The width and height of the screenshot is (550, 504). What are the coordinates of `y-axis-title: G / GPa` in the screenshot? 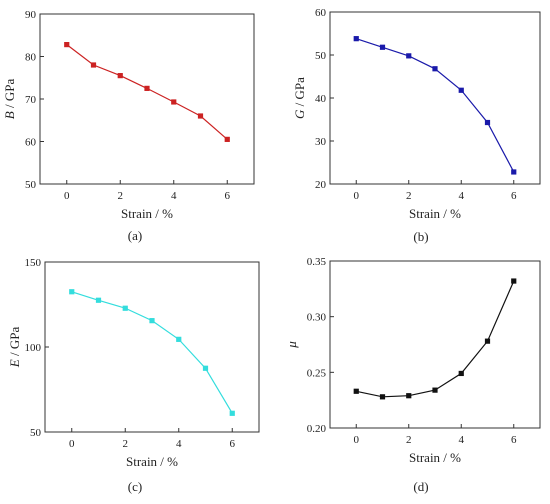 It's located at (299, 98).